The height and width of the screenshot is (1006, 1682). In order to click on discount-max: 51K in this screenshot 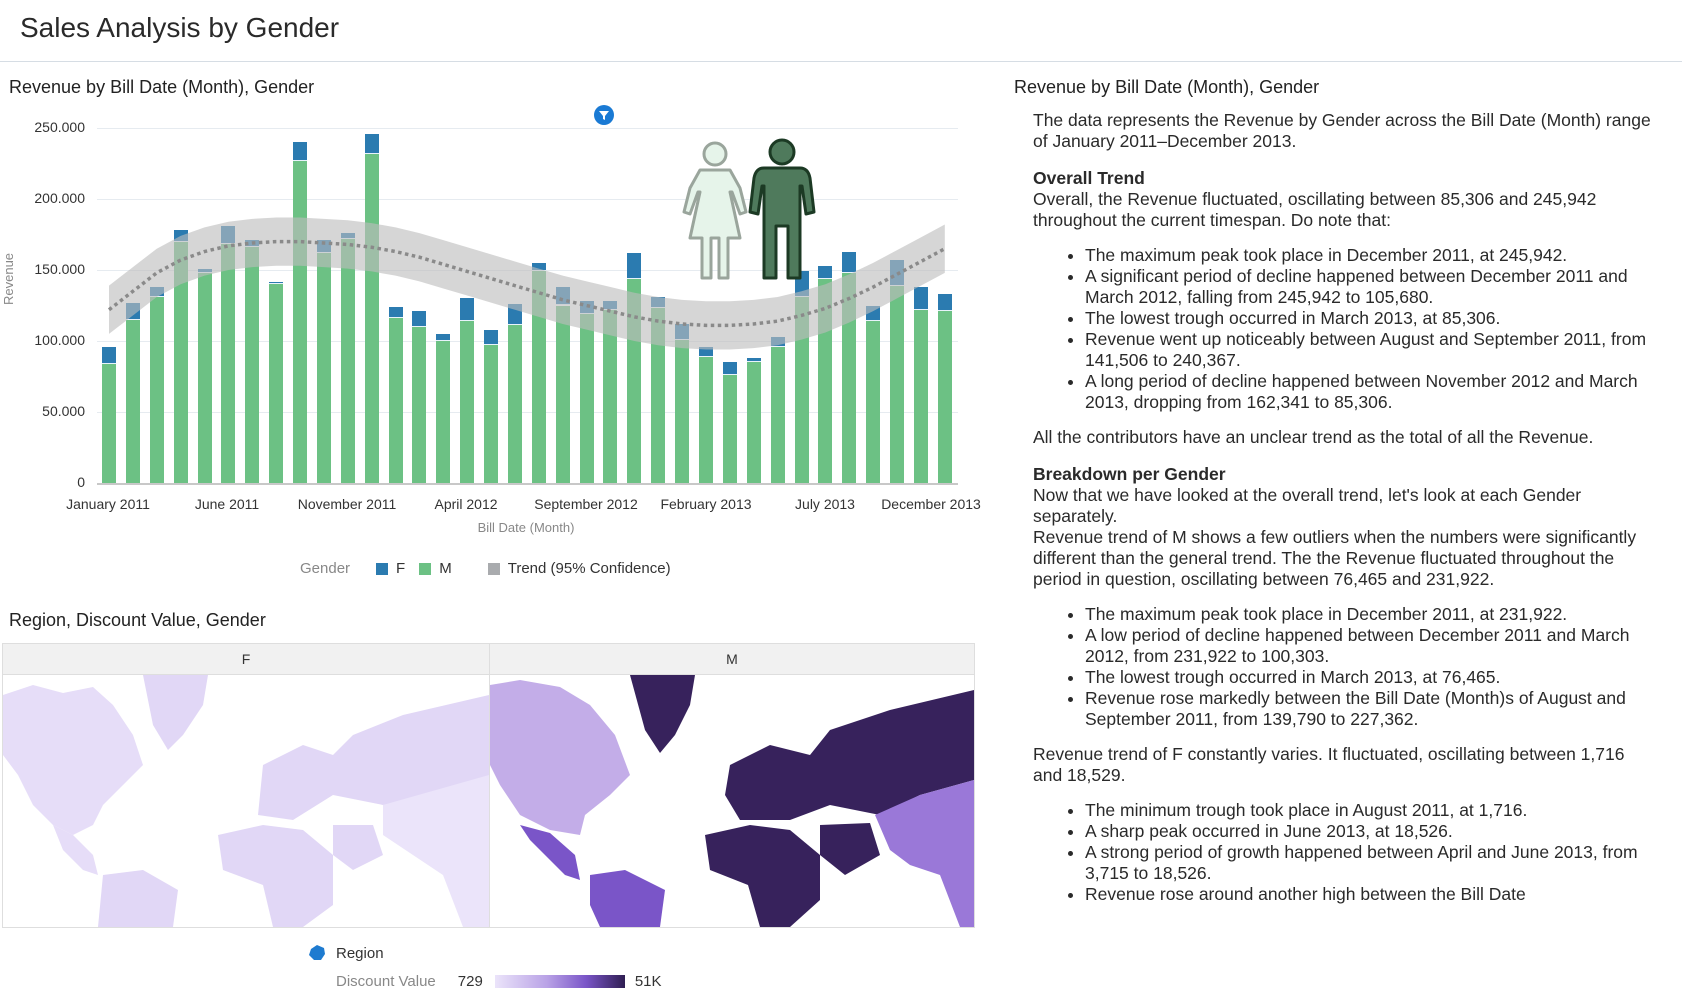, I will do `click(648, 981)`.